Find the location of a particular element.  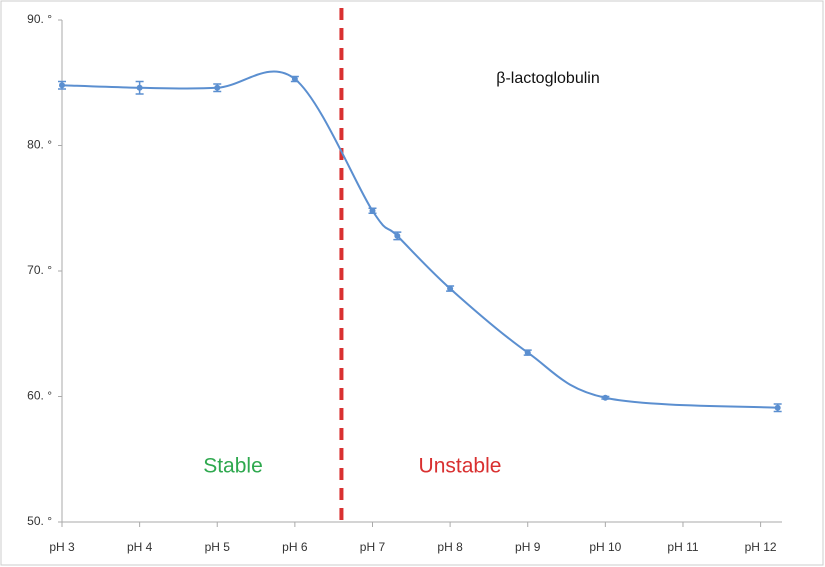

x-tick-label: pH 7 is located at coordinates (373, 547).